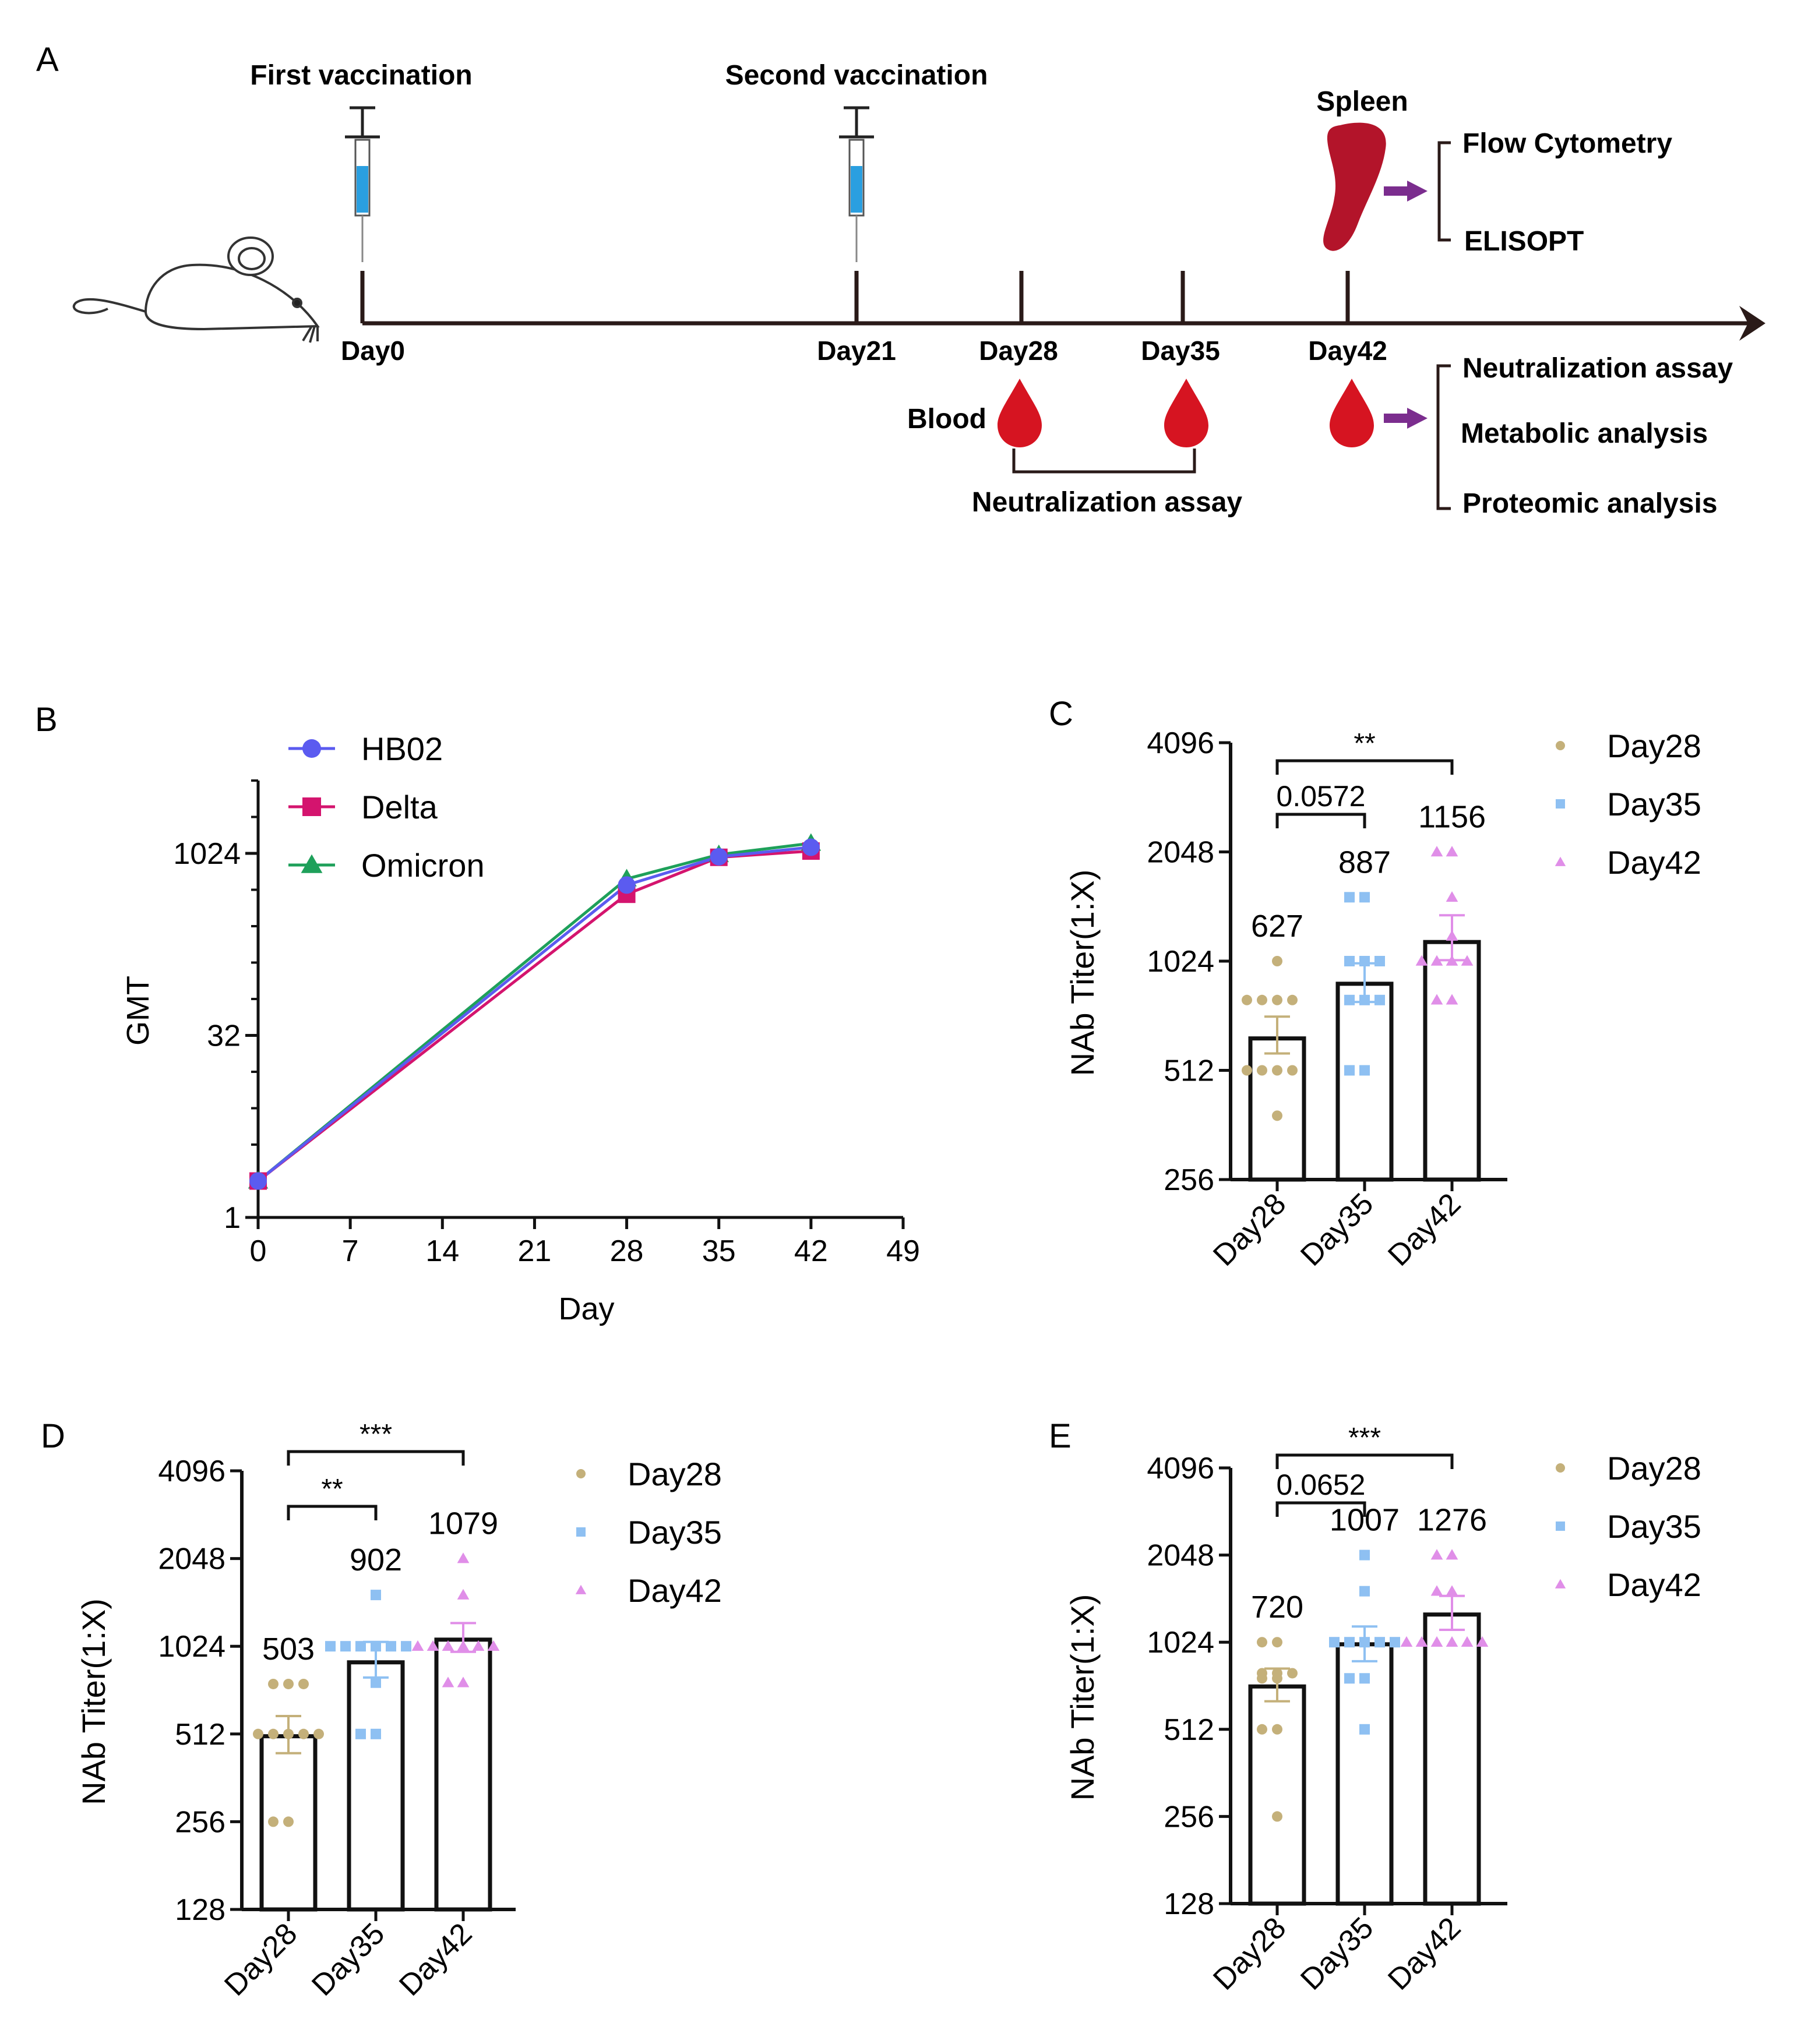  I want to click on blood-drop-icon, so click(1020, 413).